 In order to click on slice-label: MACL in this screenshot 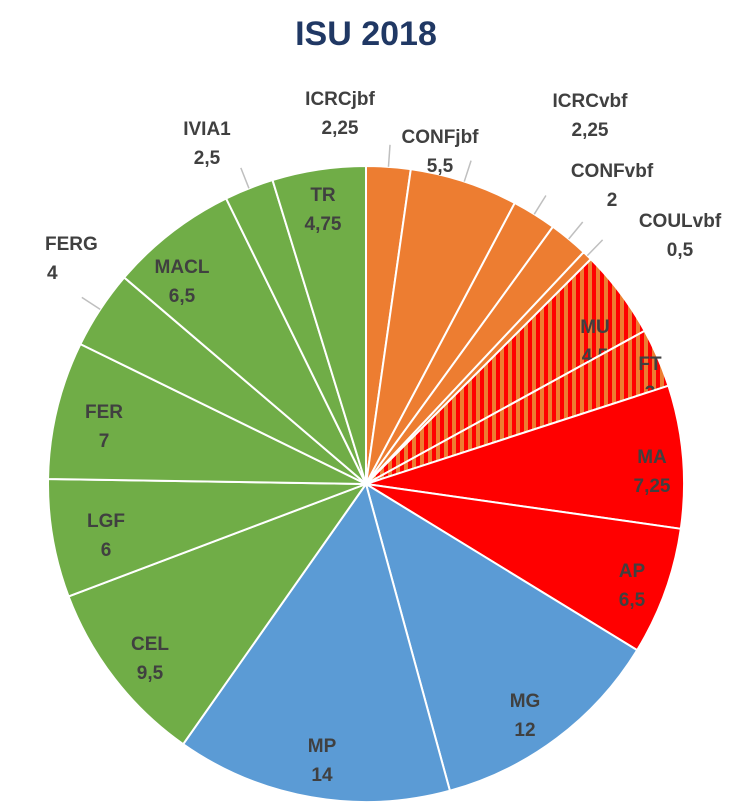, I will do `click(182, 267)`.